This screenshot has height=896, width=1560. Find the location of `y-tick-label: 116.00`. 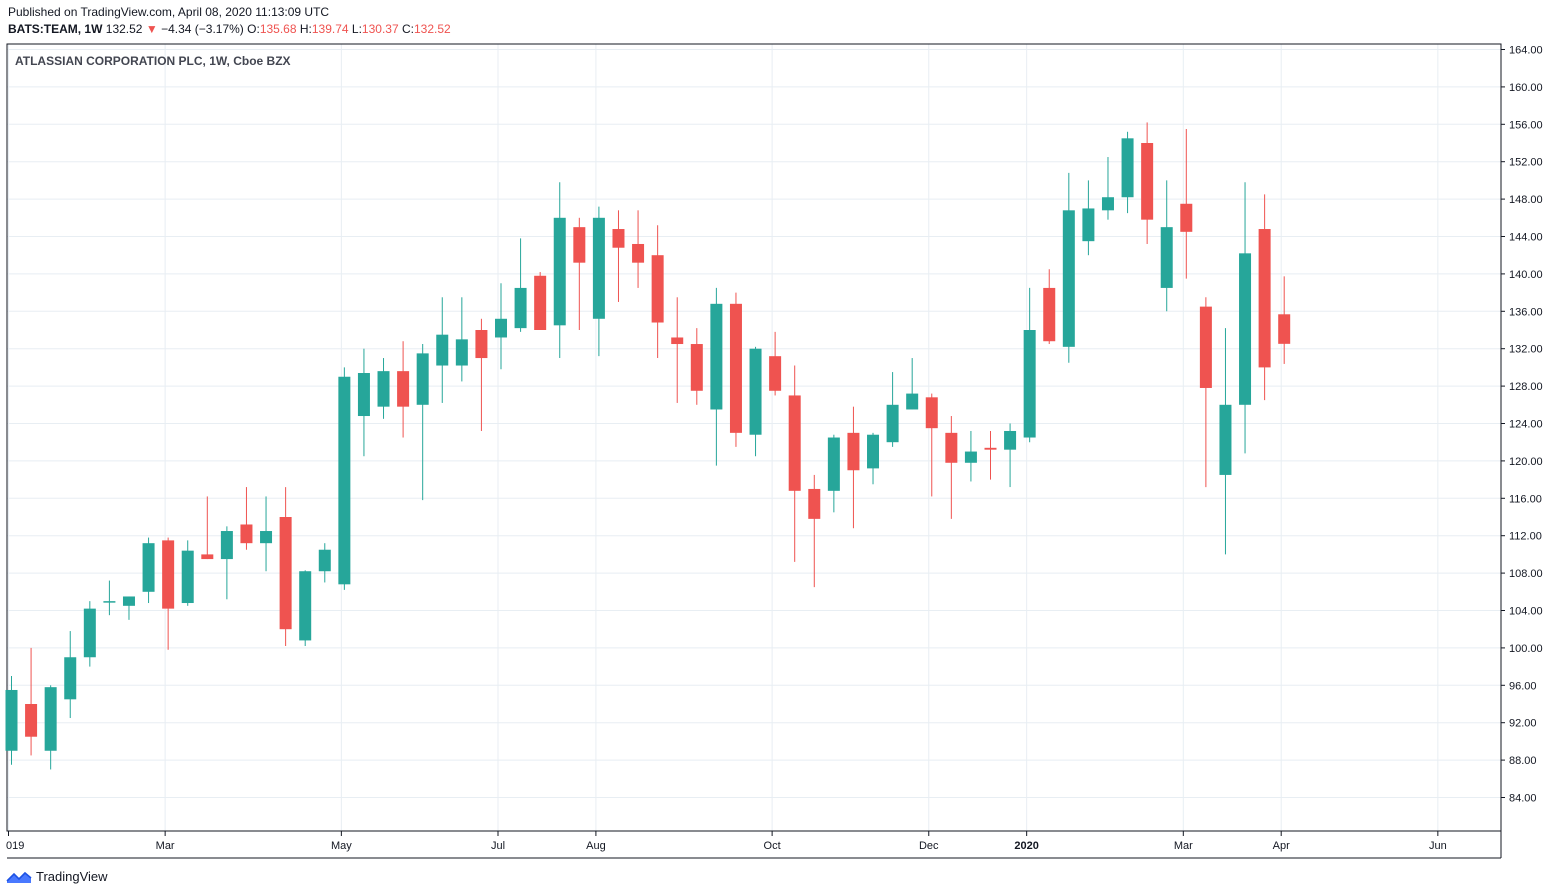

y-tick-label: 116.00 is located at coordinates (1525, 499).